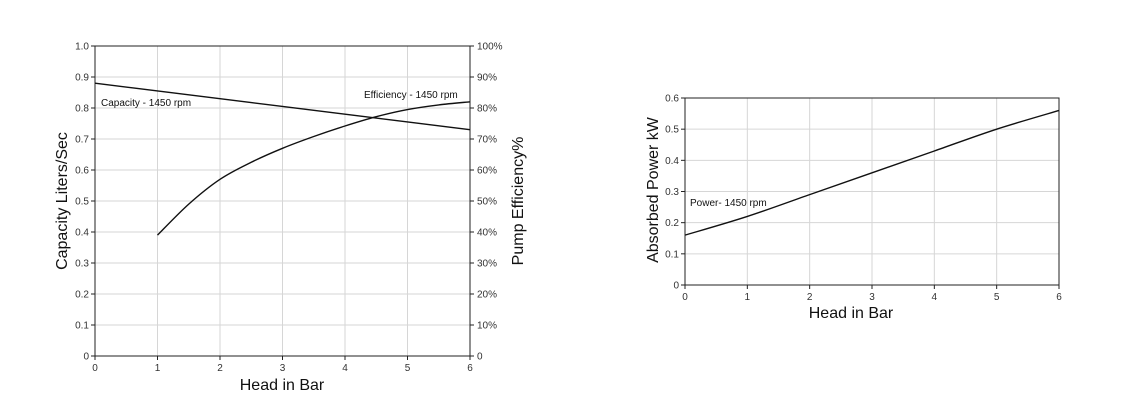 The image size is (1137, 418). I want to click on c2-x-tick-labels: 0 1 2 3 4 5 6, so click(872, 294).